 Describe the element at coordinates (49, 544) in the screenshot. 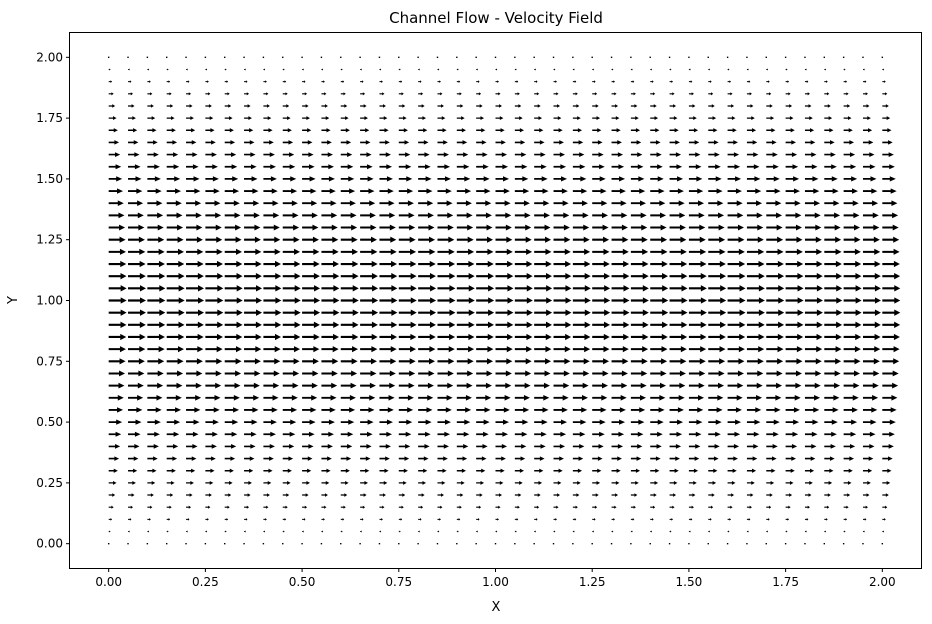

I see `y-tick-label: 0.00` at that location.